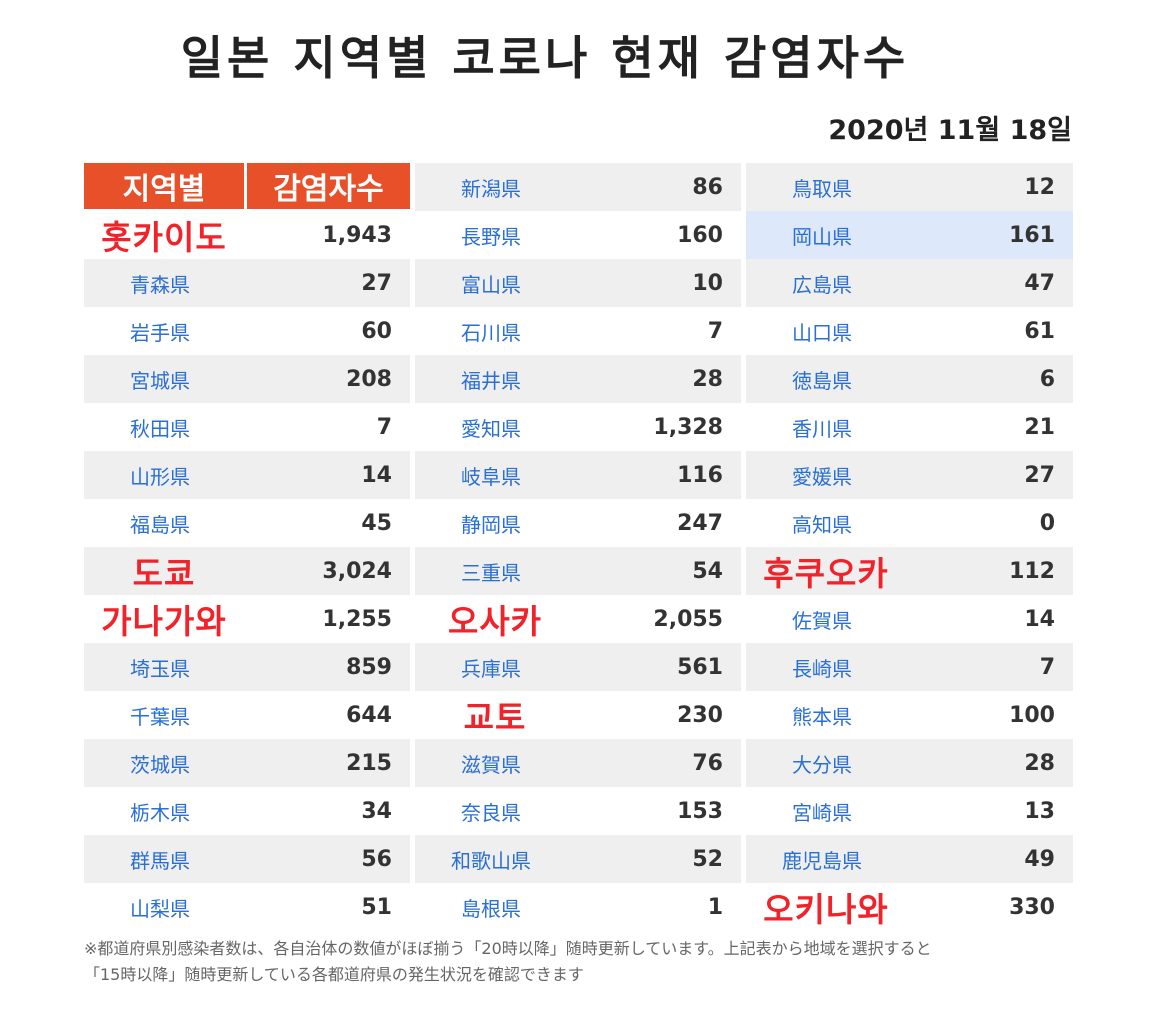 The image size is (1150, 1013). I want to click on region-name: 佐賀県, so click(822, 620).